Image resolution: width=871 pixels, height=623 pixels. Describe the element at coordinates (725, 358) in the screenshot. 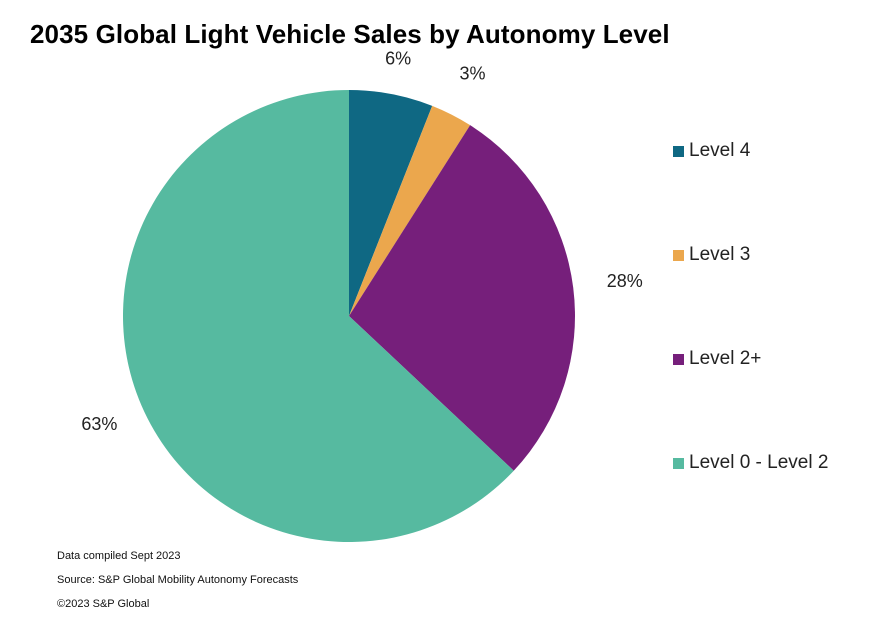

I see `legend-label: Level 2+` at that location.